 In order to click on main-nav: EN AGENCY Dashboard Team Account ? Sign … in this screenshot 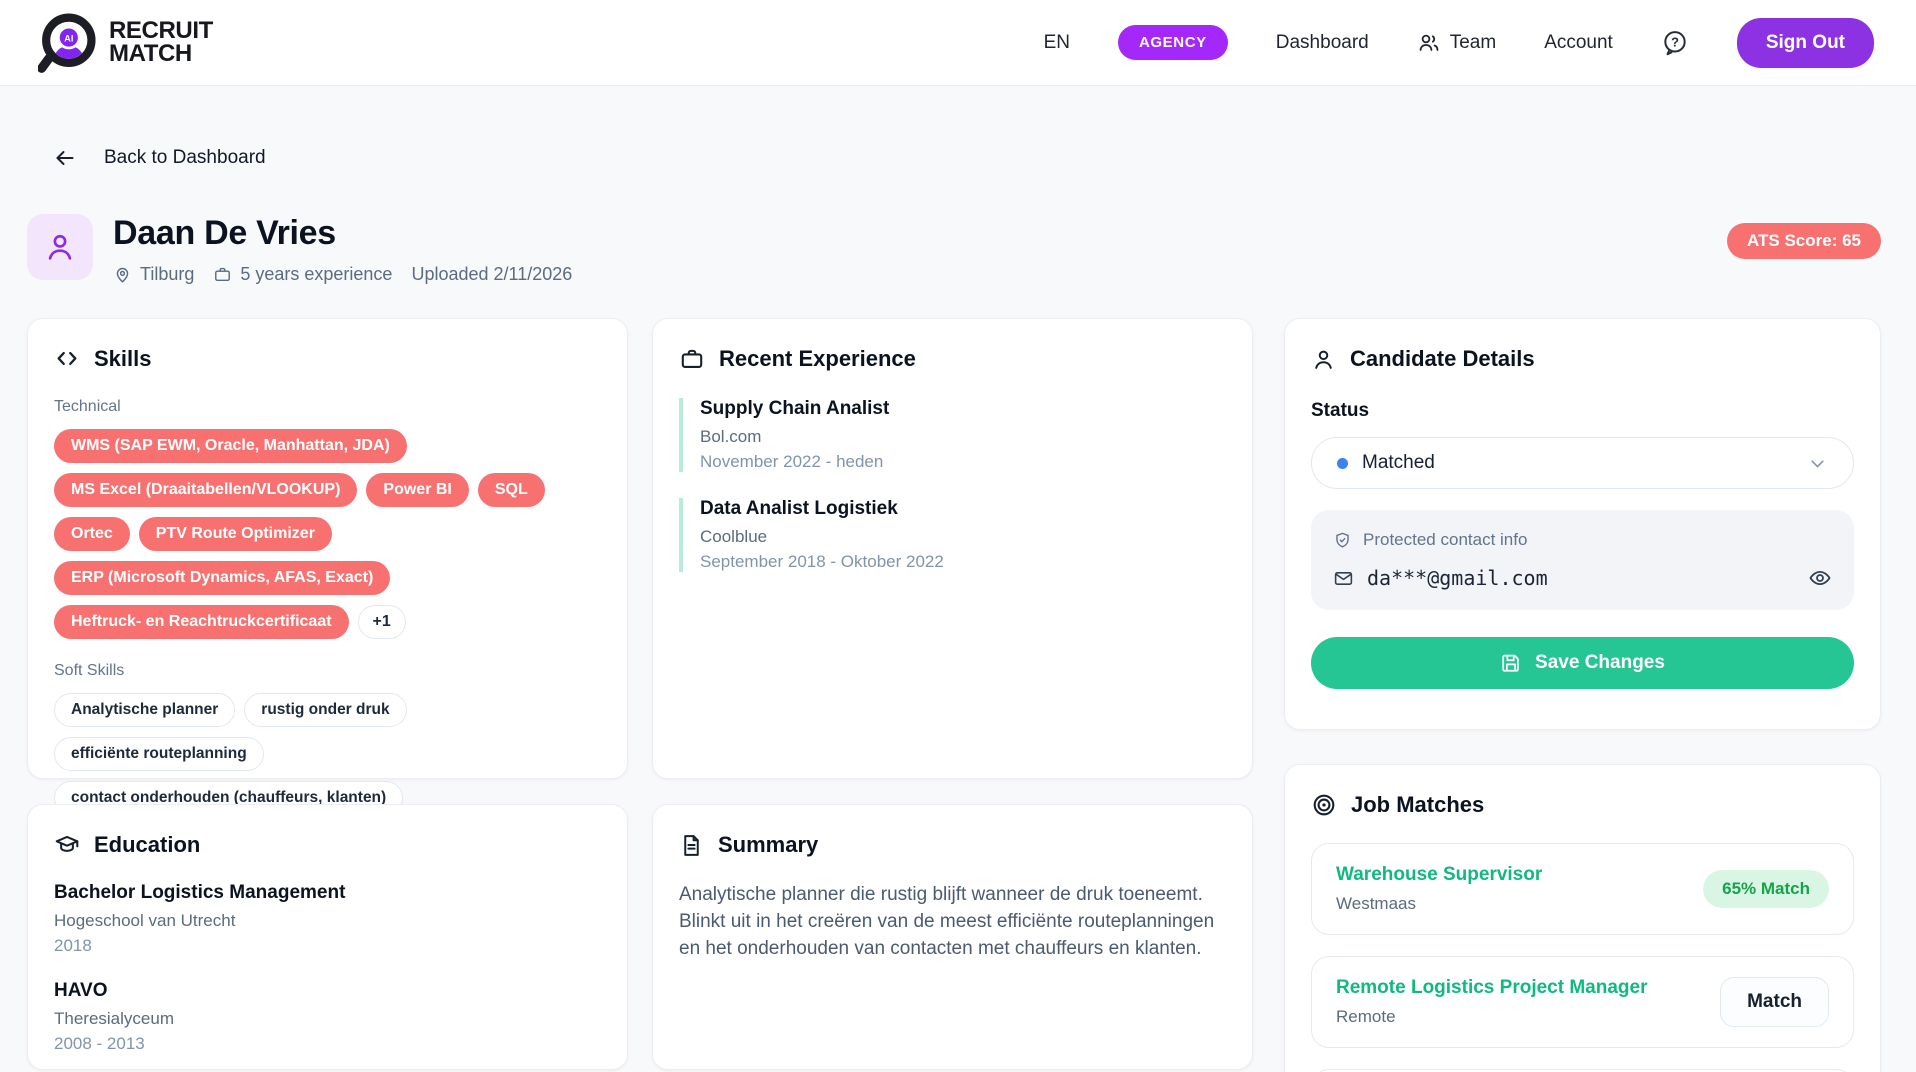, I will do `click(1458, 42)`.